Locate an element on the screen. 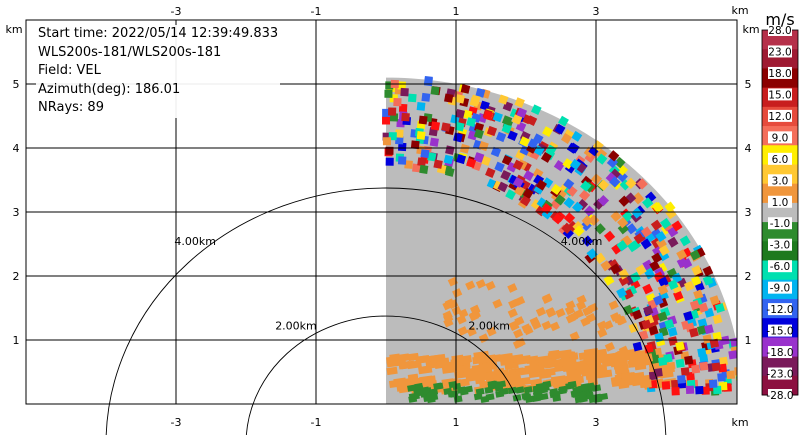 The width and height of the screenshot is (800, 435). colorbar-label: 28.0 is located at coordinates (779, 31).